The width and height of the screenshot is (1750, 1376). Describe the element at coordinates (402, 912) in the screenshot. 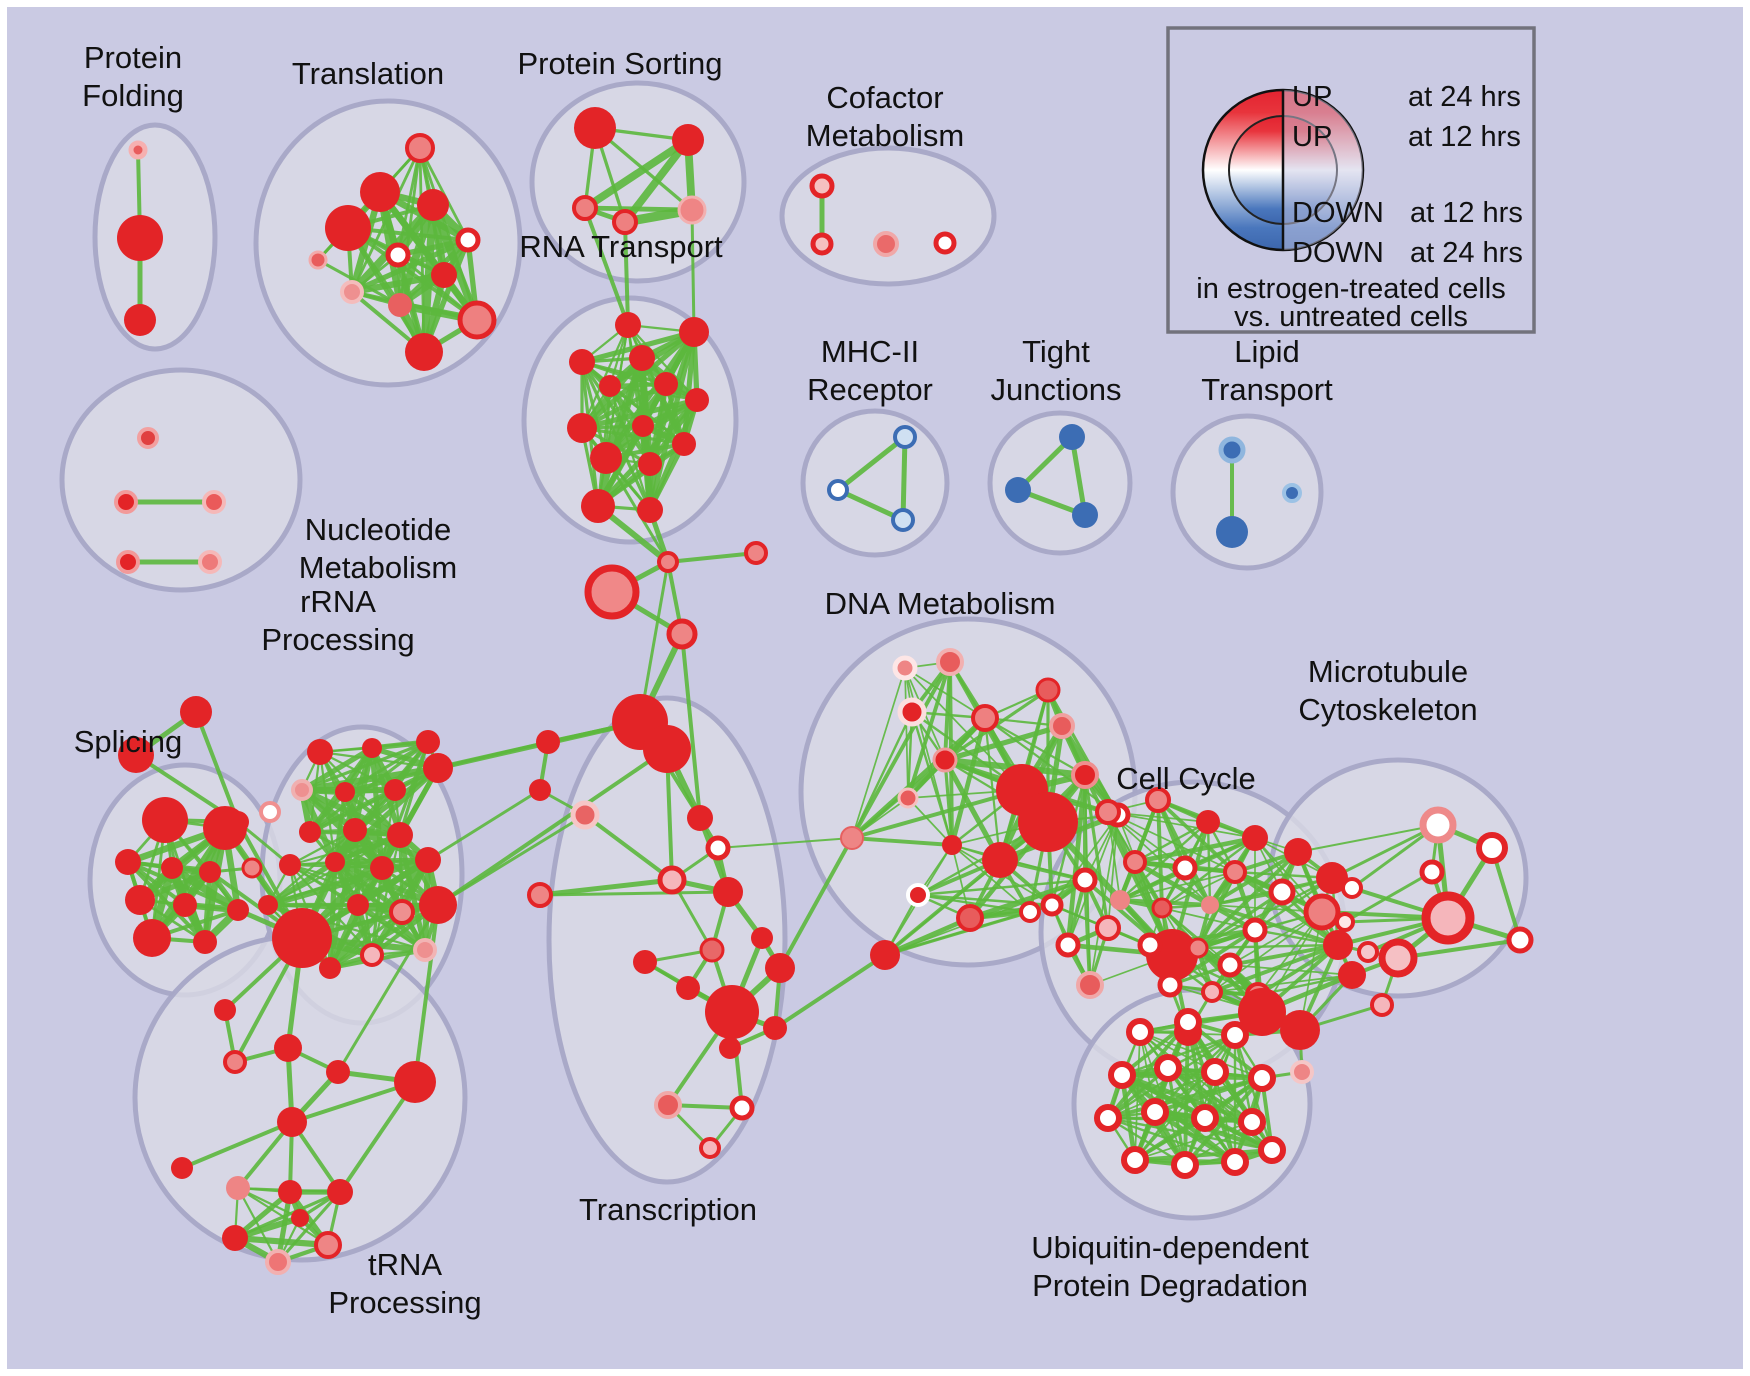

I see `node-r20` at that location.